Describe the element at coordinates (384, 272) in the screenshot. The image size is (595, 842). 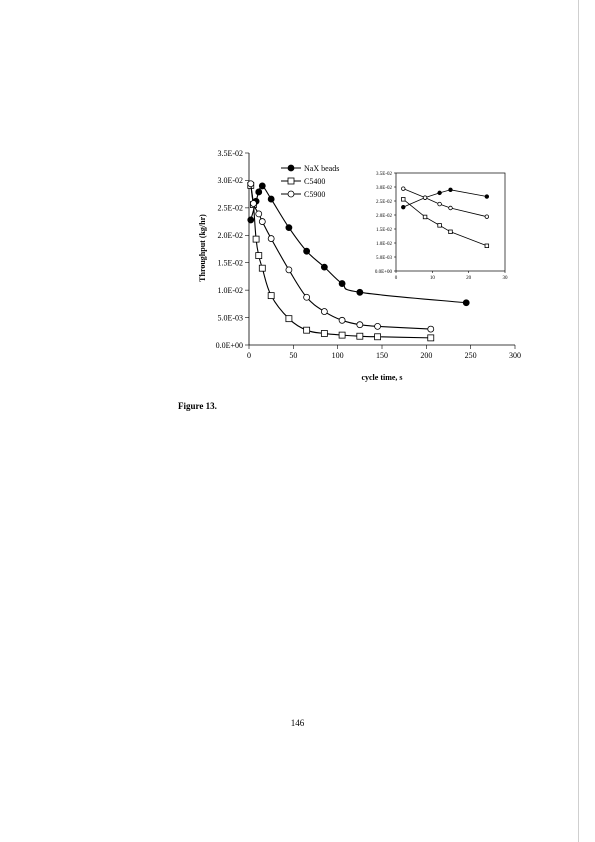
I see `inset-y-tick-label: 0.0E+00` at that location.